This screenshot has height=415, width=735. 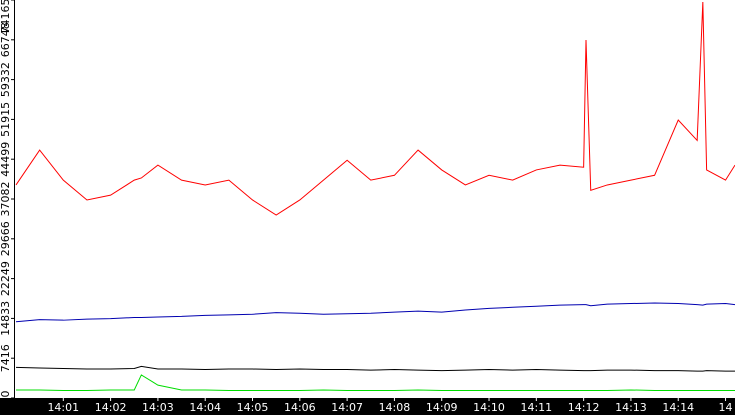 I want to click on y-tick-label: 66748, so click(x=6, y=39).